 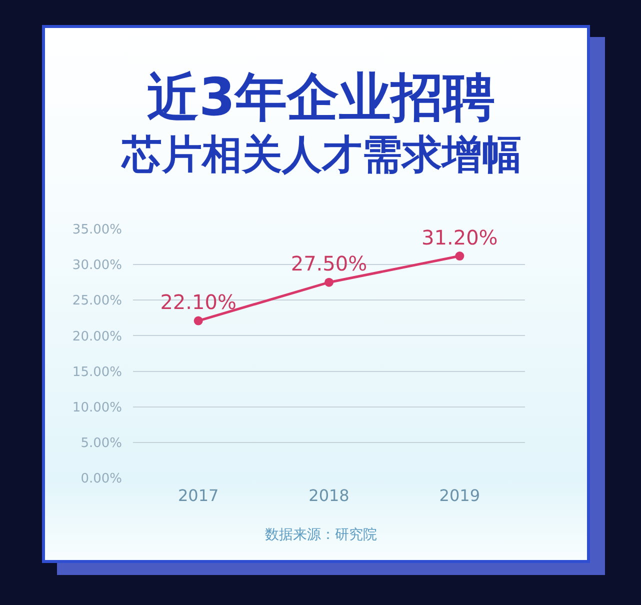 What do you see at coordinates (97, 301) in the screenshot?
I see `y-tick-label: 25.00%` at bounding box center [97, 301].